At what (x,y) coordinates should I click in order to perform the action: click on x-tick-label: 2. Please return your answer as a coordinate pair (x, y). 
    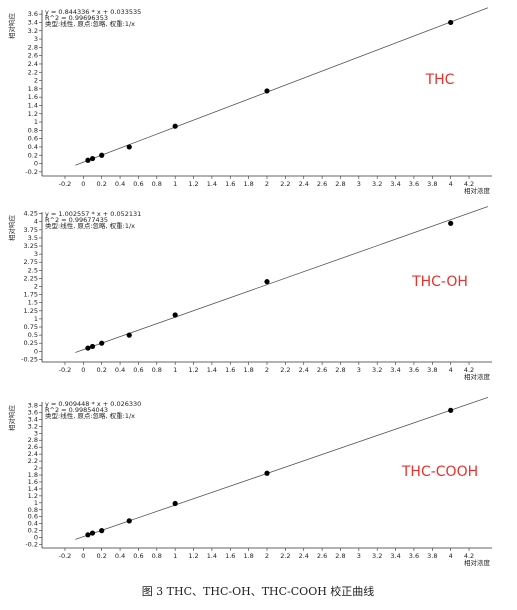
    Looking at the image, I should click on (267, 556).